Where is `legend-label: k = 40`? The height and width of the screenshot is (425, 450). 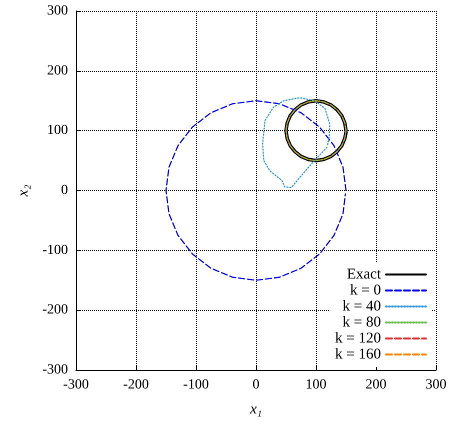
legend-label: k = 40 is located at coordinates (361, 306).